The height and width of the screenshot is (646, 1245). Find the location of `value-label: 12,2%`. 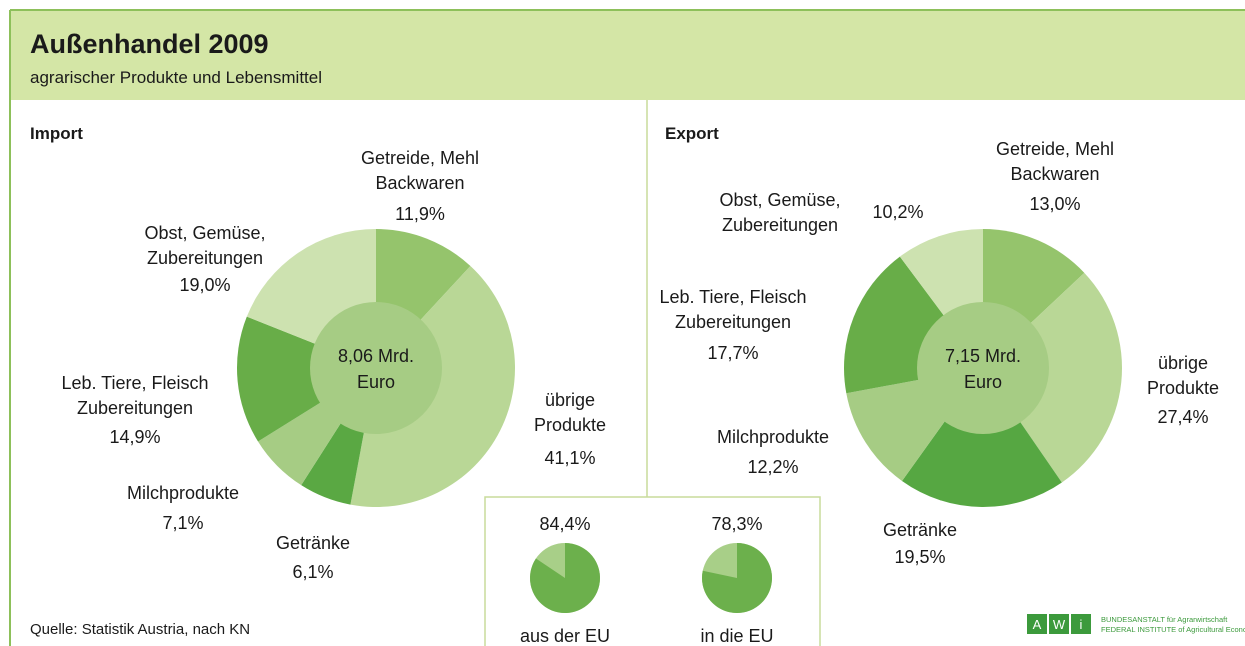

value-label: 12,2% is located at coordinates (772, 467).